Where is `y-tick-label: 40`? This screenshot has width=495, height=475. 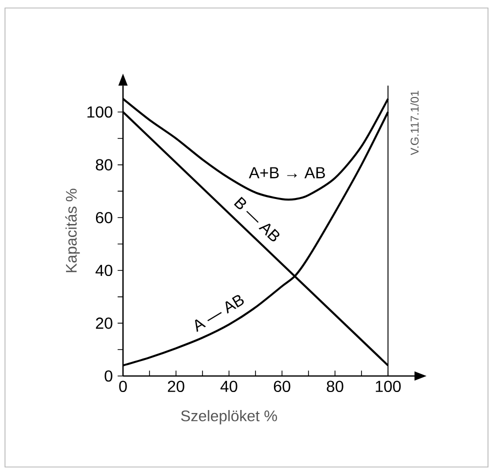 y-tick-label: 40 is located at coordinates (104, 270).